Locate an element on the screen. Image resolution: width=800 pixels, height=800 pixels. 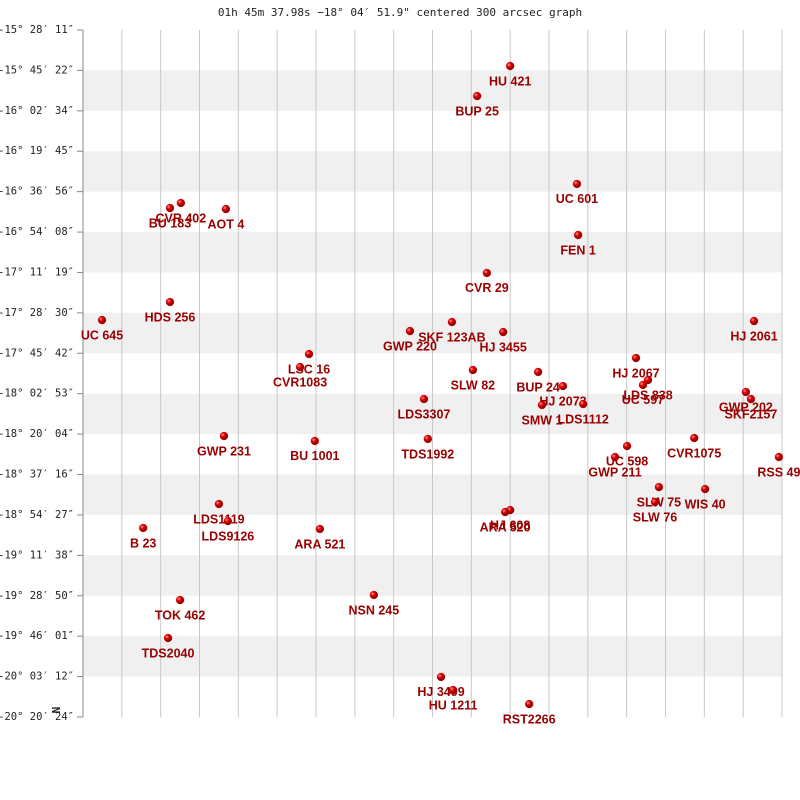
y-tick-label: -18° 20′ 04″ is located at coordinates (37, 434).